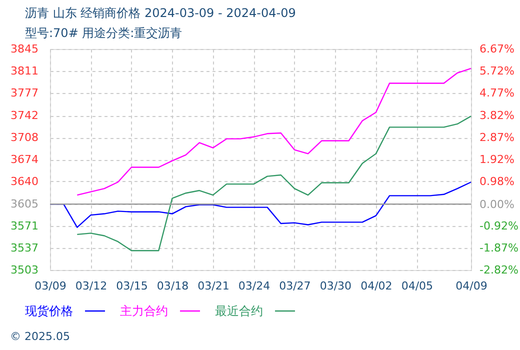  Describe the element at coordinates (376, 286) in the screenshot. I see `x-tick-label: 04/02` at that location.